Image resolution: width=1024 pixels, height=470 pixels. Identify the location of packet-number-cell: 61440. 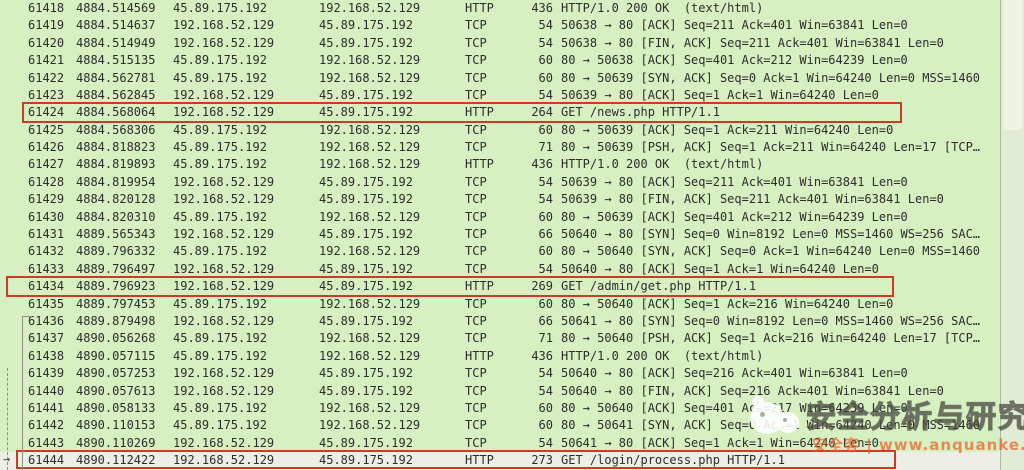
(46, 390).